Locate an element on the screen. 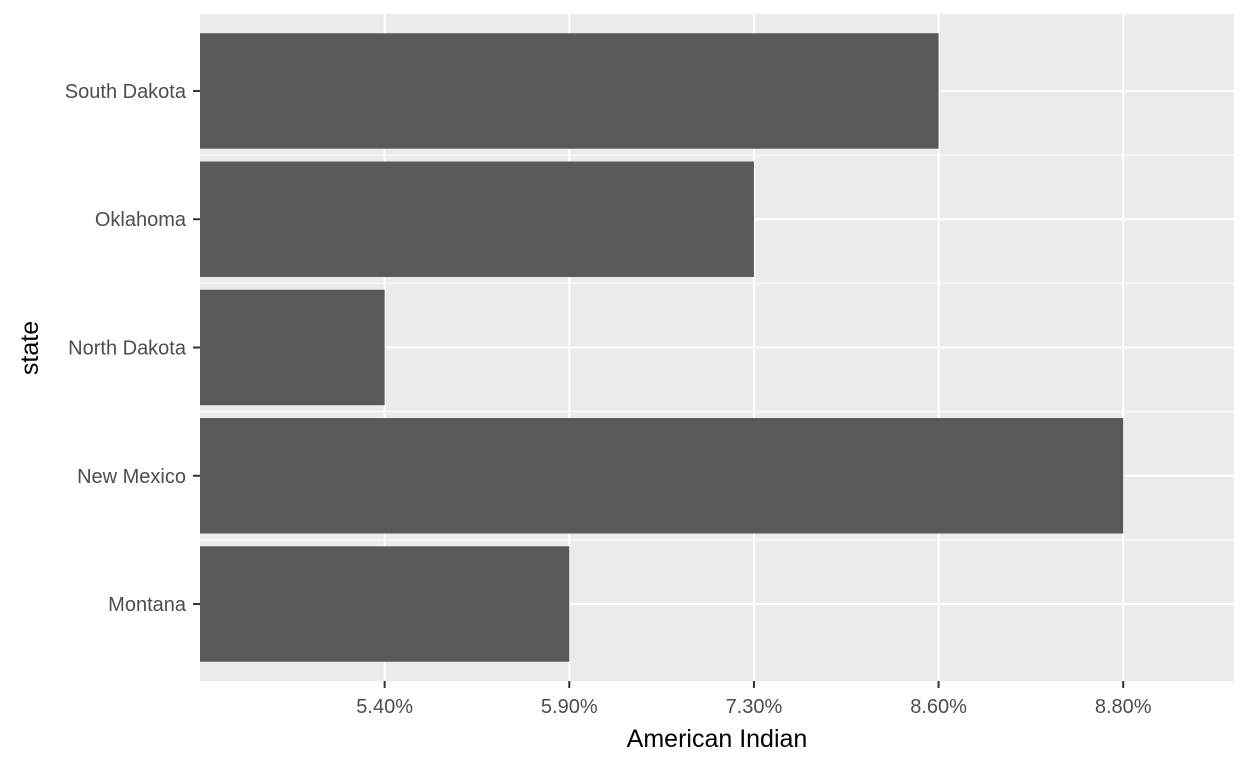 Image resolution: width=1248 pixels, height=768 pixels. bar-north-dakota is located at coordinates (292, 347).